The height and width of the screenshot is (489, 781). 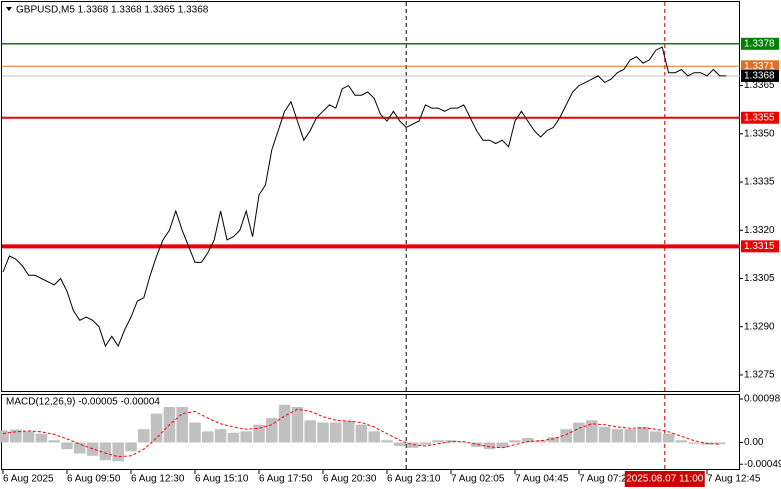 I want to click on level-label: 1.3355, so click(x=759, y=117).